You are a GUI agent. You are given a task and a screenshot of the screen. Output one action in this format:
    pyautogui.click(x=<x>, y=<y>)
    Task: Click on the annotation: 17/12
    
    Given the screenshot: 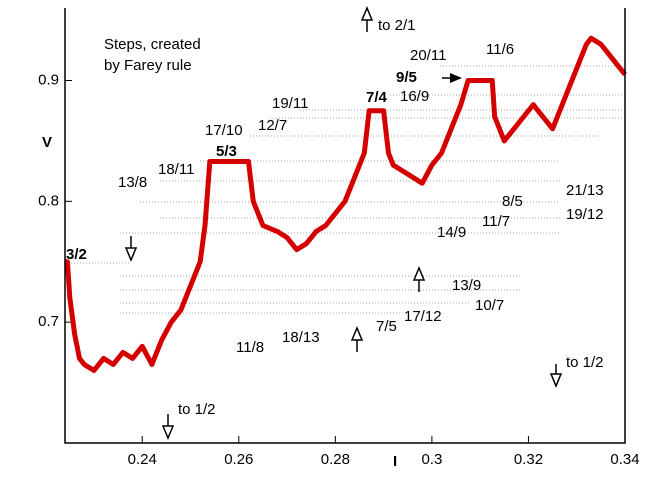 What is the action you would take?
    pyautogui.click(x=423, y=316)
    